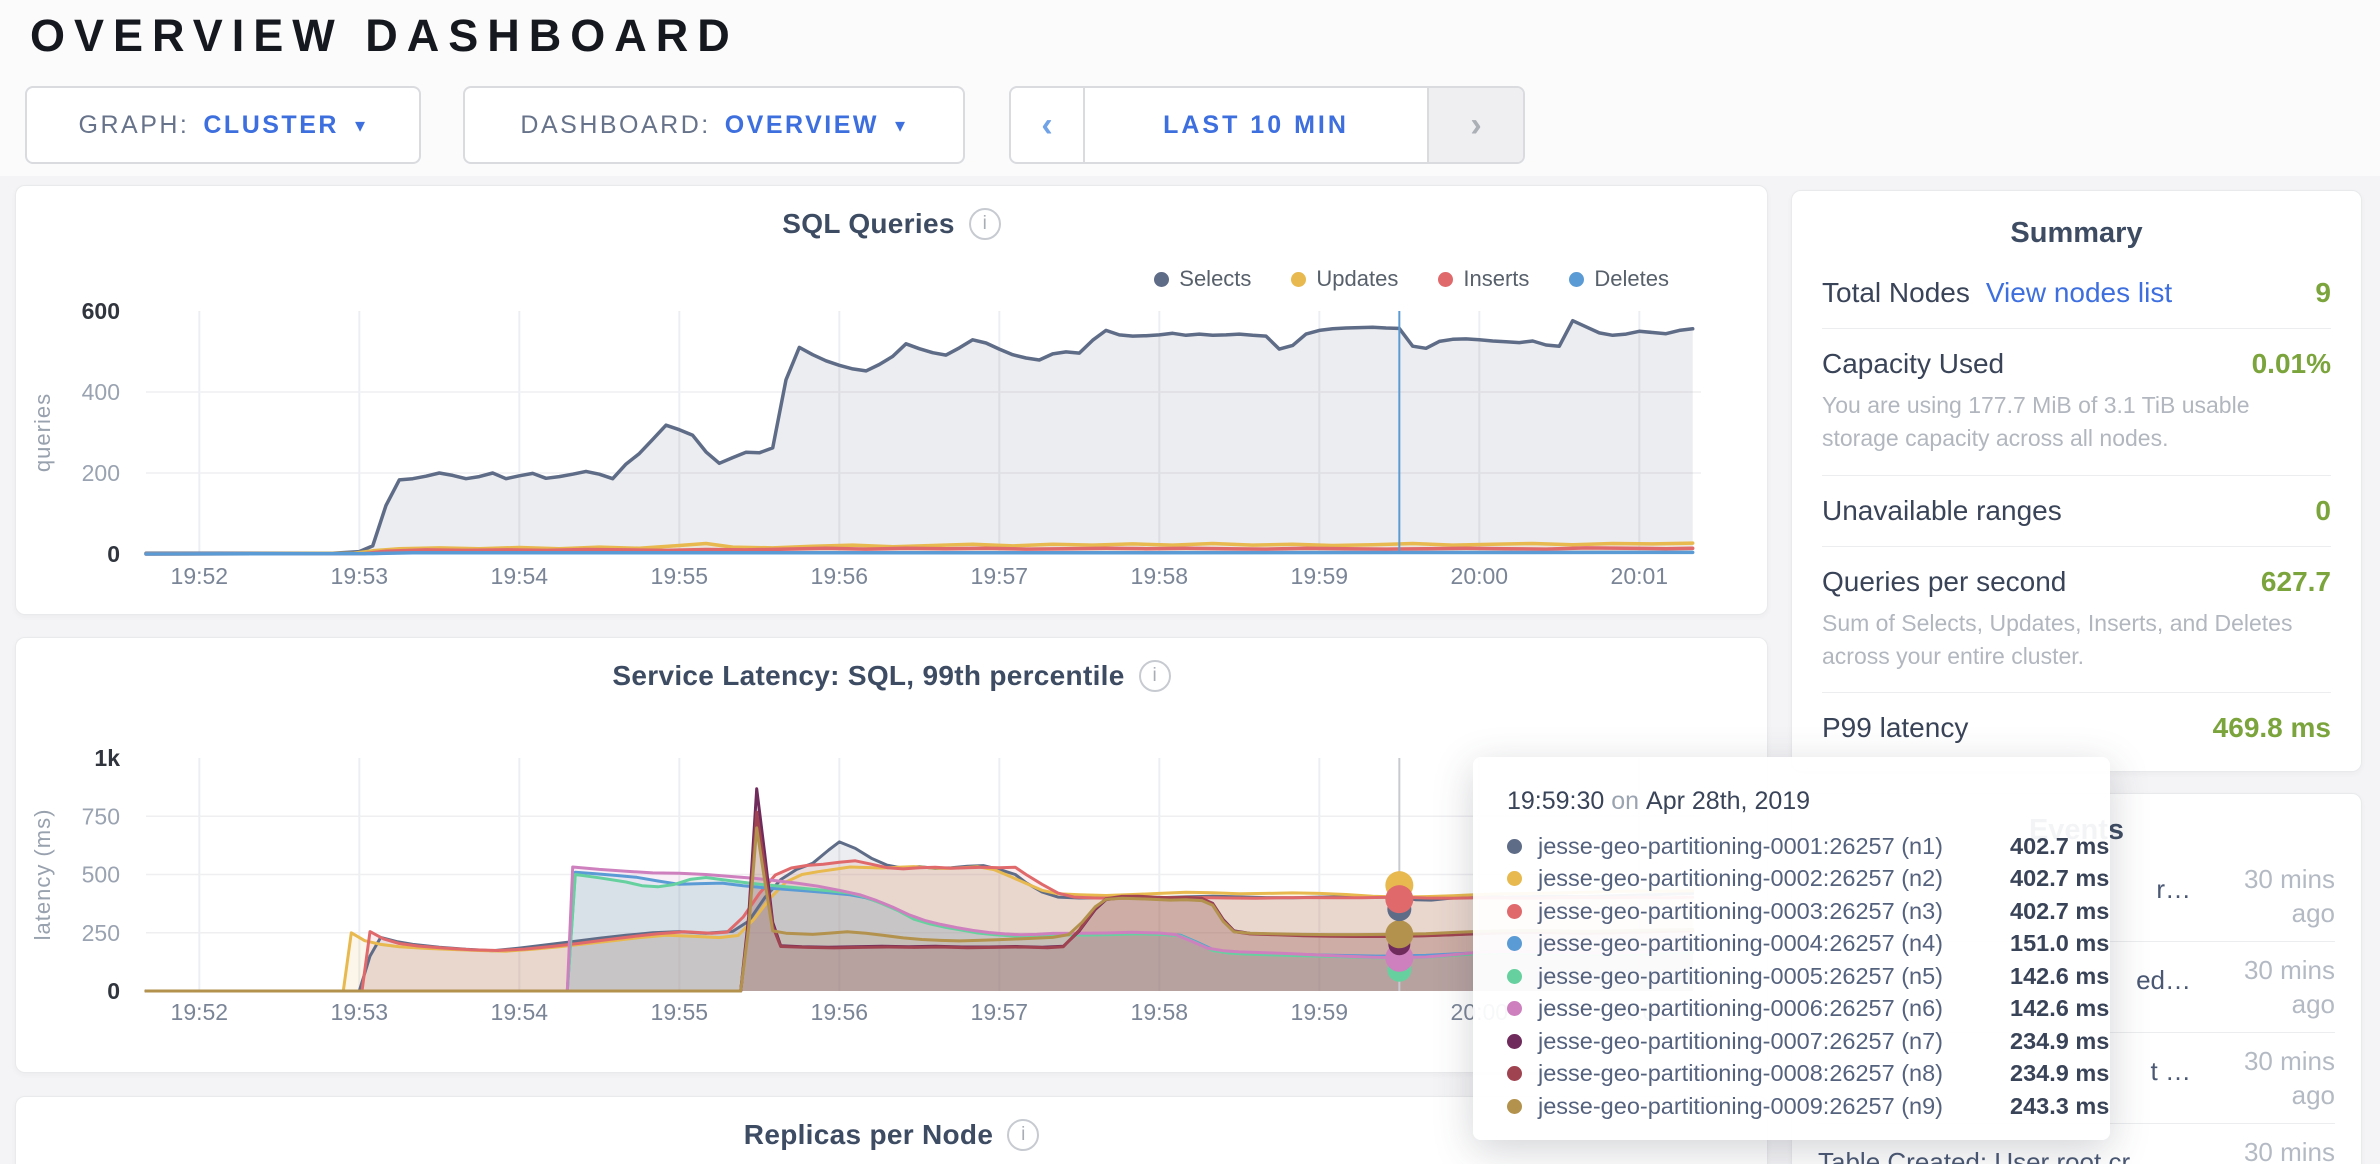 The image size is (2380, 1164). I want to click on tooltip-time: 19:59:30, so click(1556, 801).